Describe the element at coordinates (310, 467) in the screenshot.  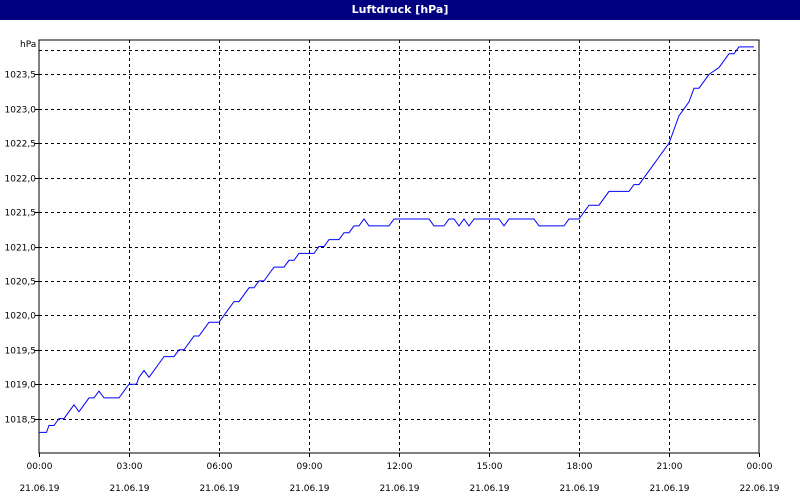
I see `x-tick-time-label: 09:00` at that location.